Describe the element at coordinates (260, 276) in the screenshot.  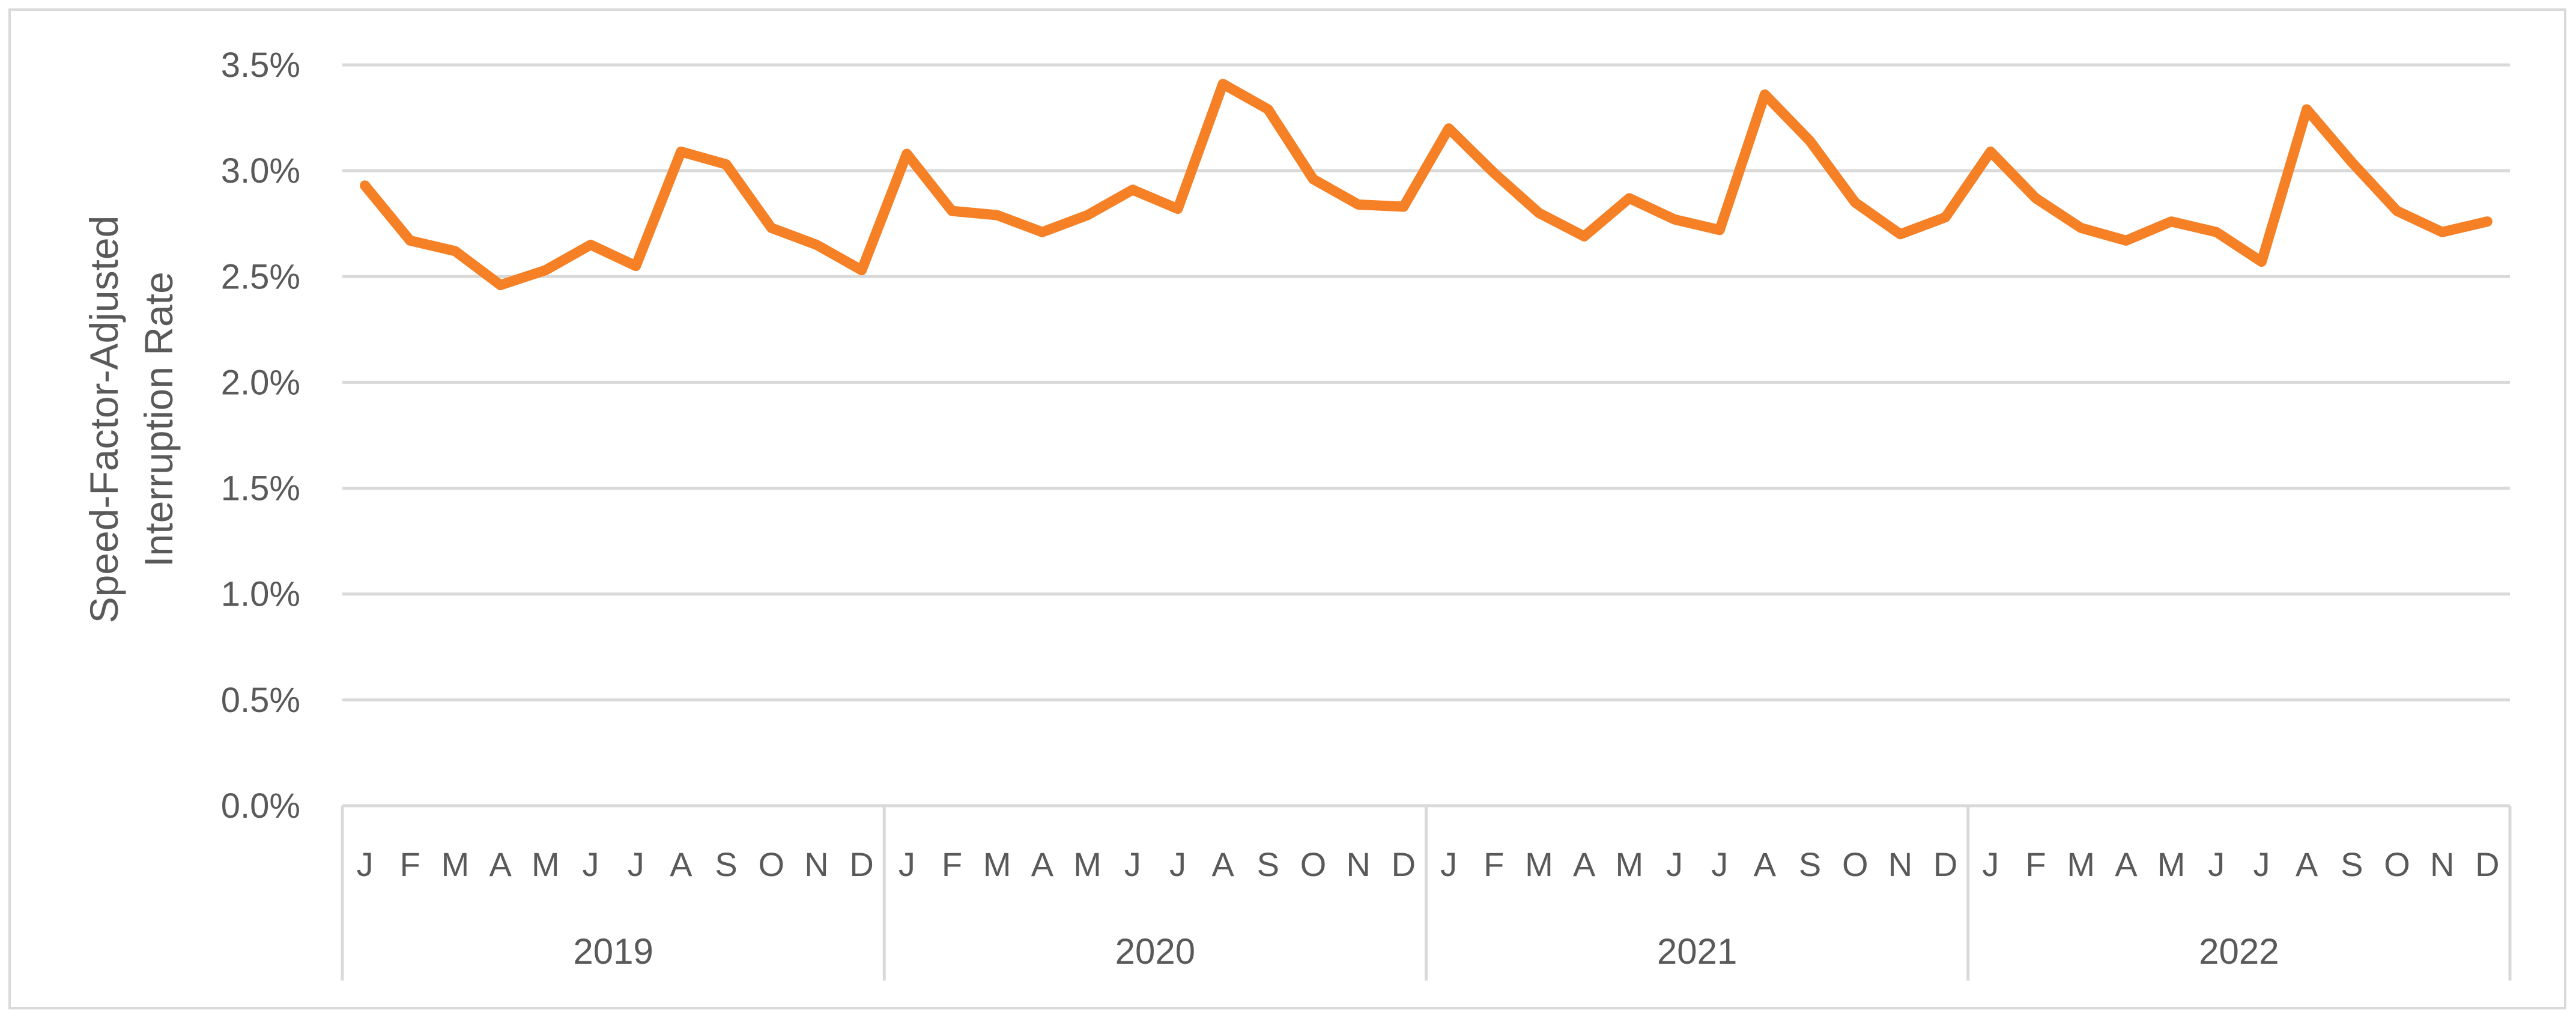
I see `y-tick-label: 2.5%` at that location.